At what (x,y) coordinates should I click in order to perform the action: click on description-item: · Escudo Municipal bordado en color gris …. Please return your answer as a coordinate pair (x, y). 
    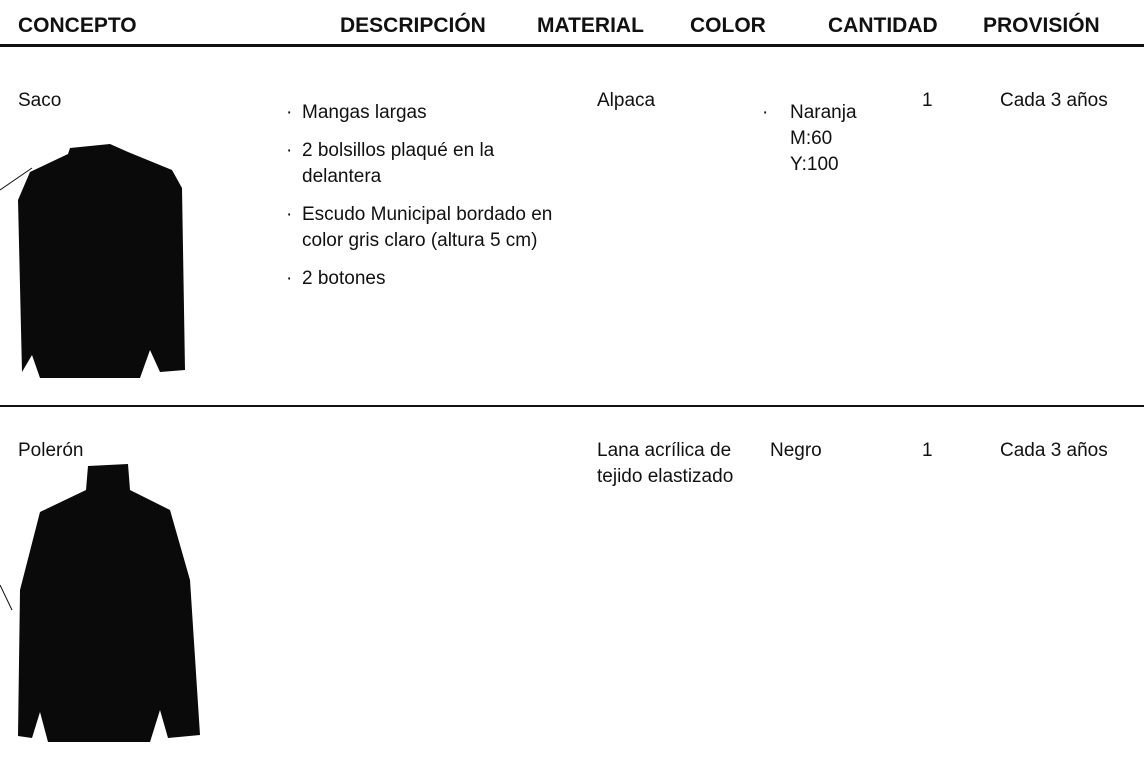
    Looking at the image, I should click on (419, 227).